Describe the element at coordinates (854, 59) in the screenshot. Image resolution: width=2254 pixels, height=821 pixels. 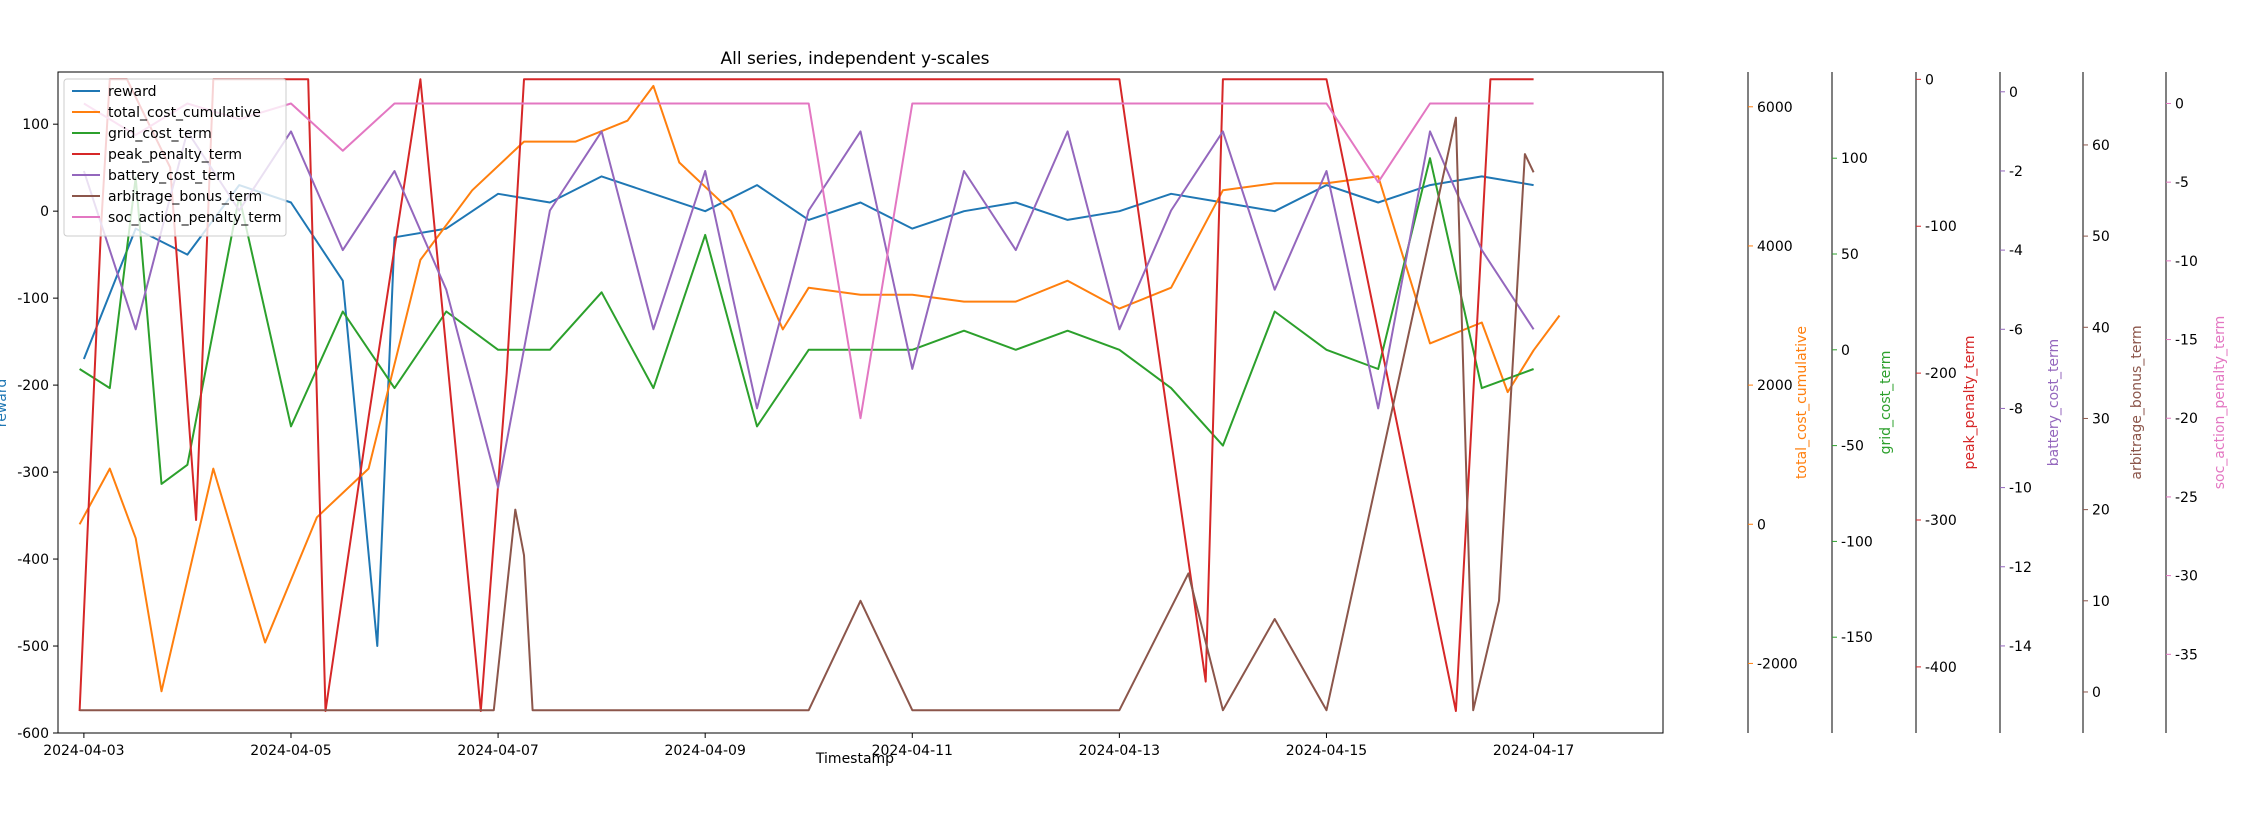
I see `chart-title: All series, independent y-scales` at that location.